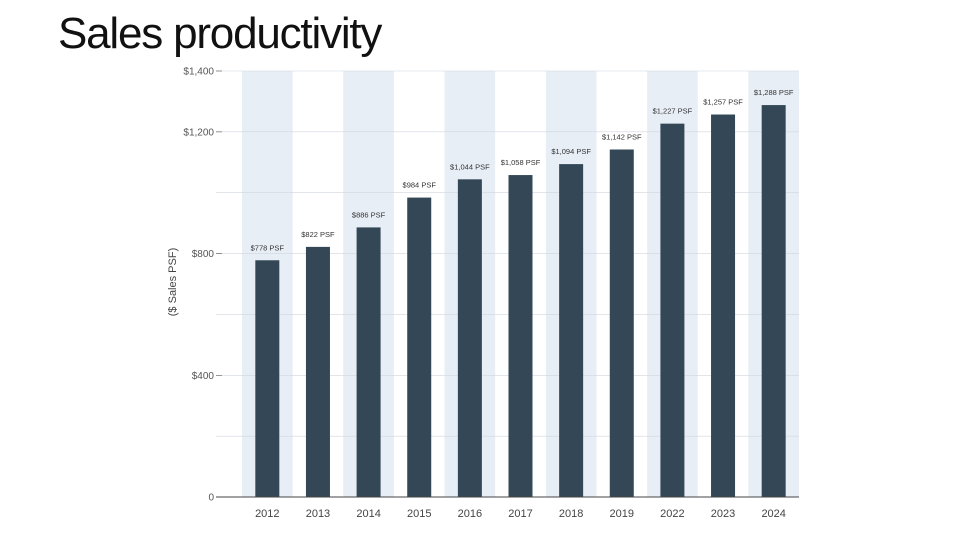 This screenshot has width=960, height=540. What do you see at coordinates (723, 102) in the screenshot?
I see `data-label-2023: $1,257 PSF` at bounding box center [723, 102].